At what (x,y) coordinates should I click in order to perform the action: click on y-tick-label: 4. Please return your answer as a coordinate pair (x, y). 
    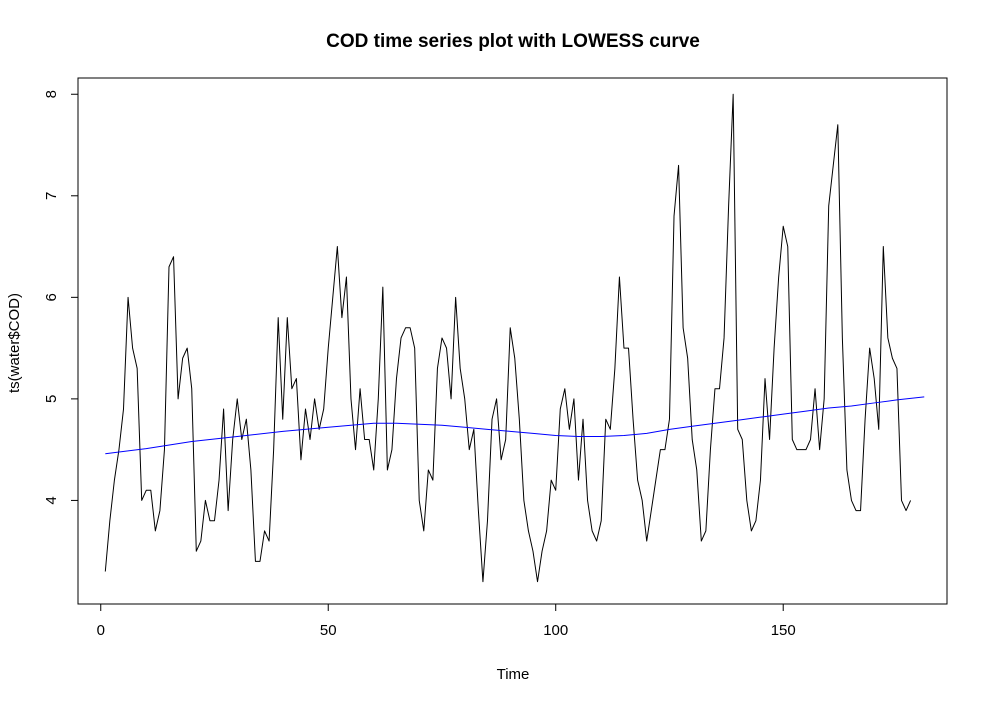
    Looking at the image, I should click on (51, 500).